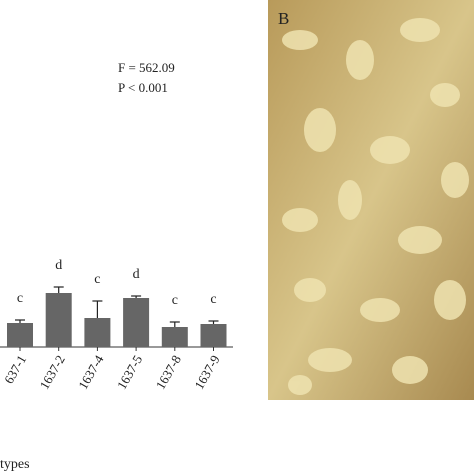 The width and height of the screenshot is (474, 474). Describe the element at coordinates (51, 371) in the screenshot. I see `x-tick-label: 1637-2` at that location.